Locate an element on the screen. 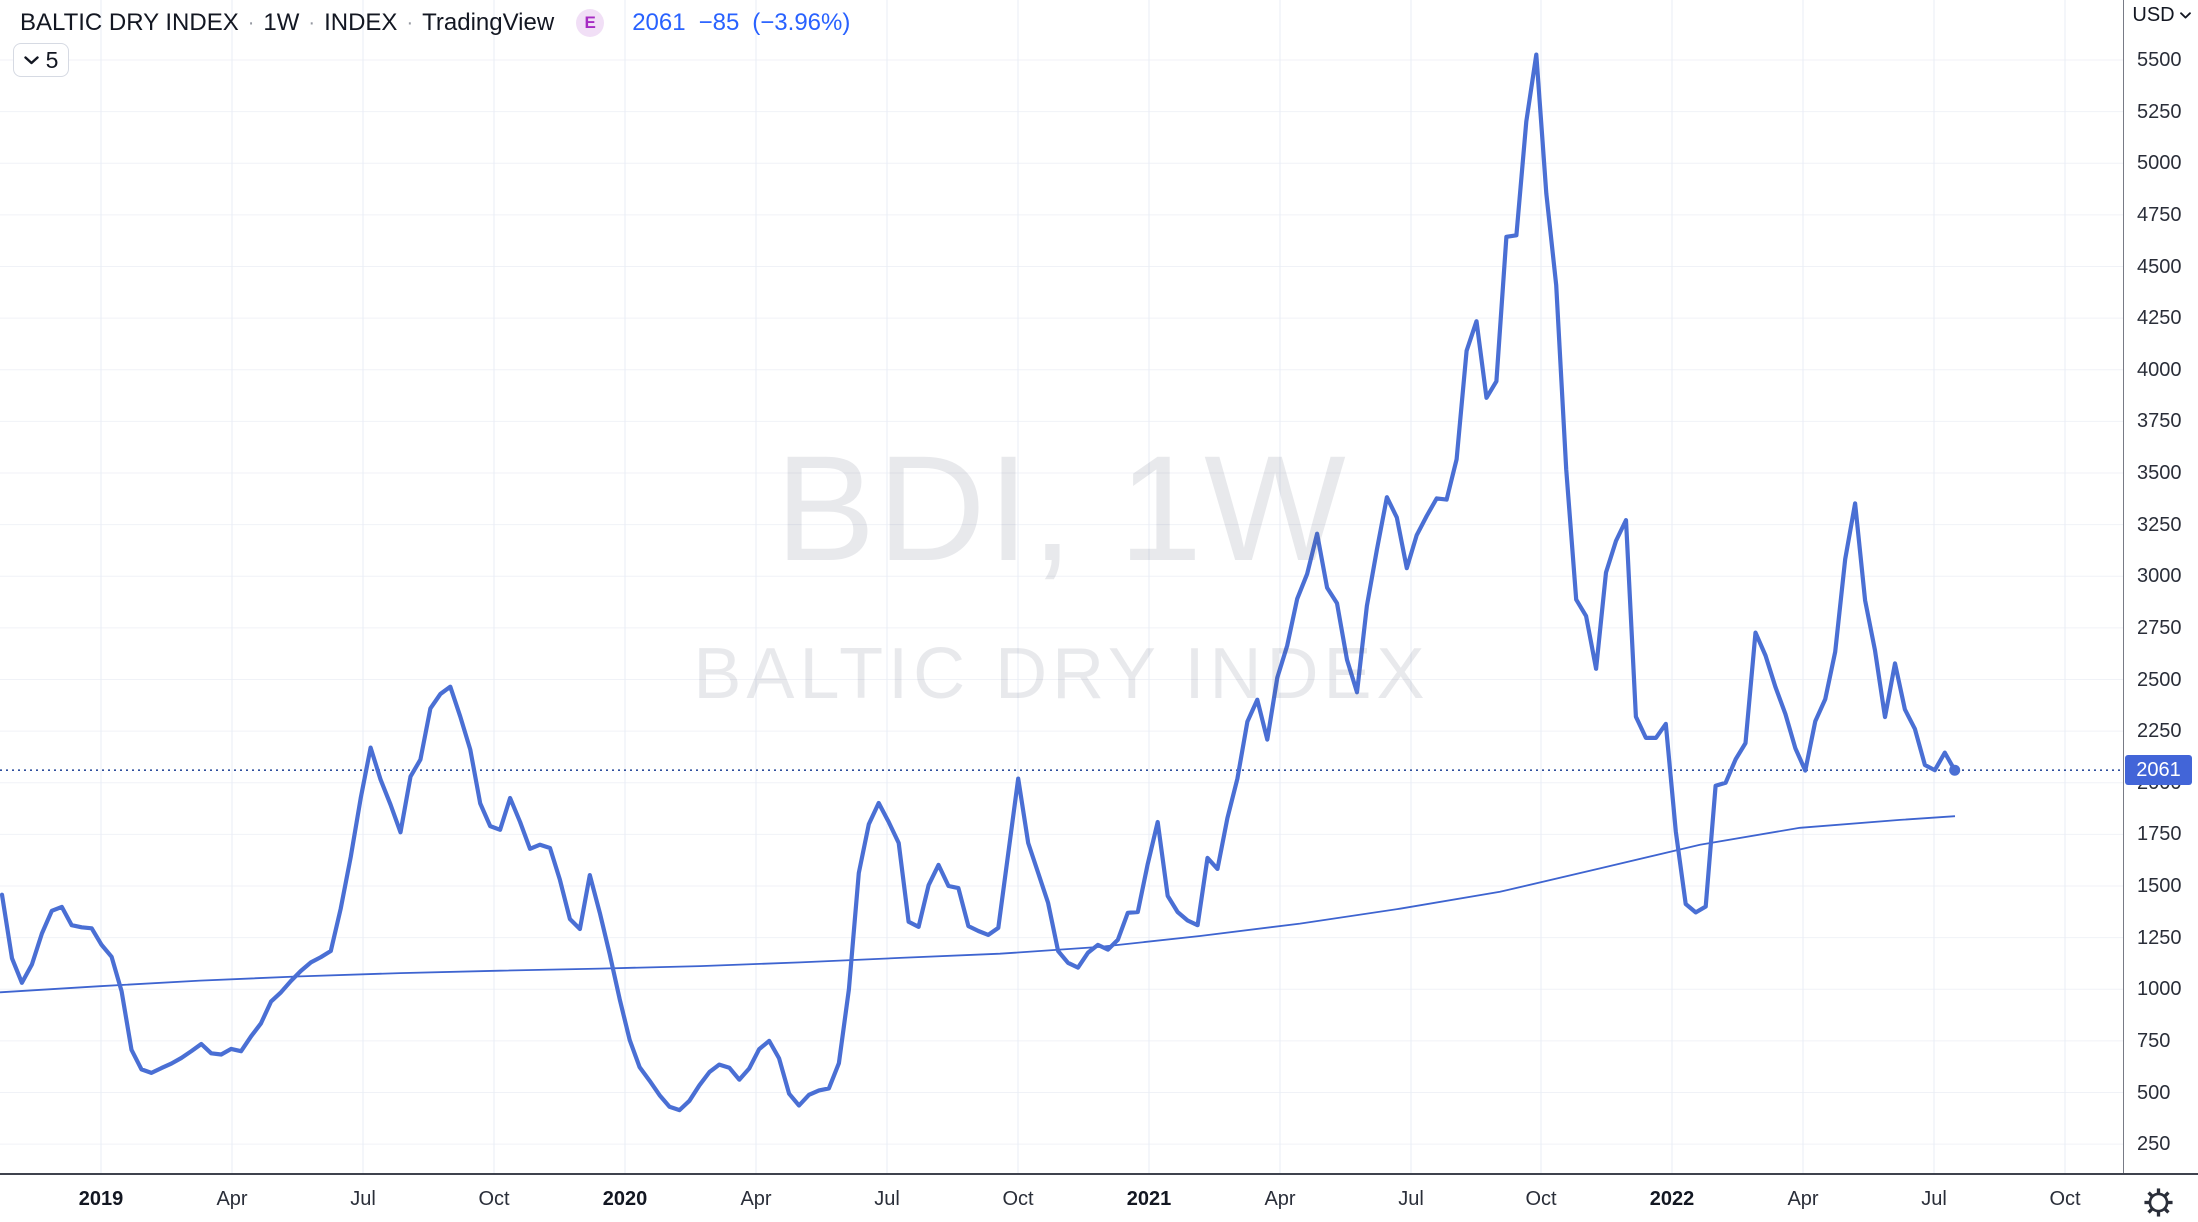 The width and height of the screenshot is (2198, 1222). price-tick-label: 250 is located at coordinates (2154, 1144).